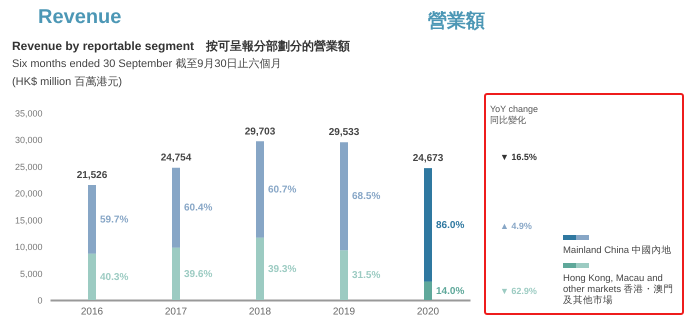 The width and height of the screenshot is (700, 326). I want to click on x-tick-label: 2018, so click(260, 312).